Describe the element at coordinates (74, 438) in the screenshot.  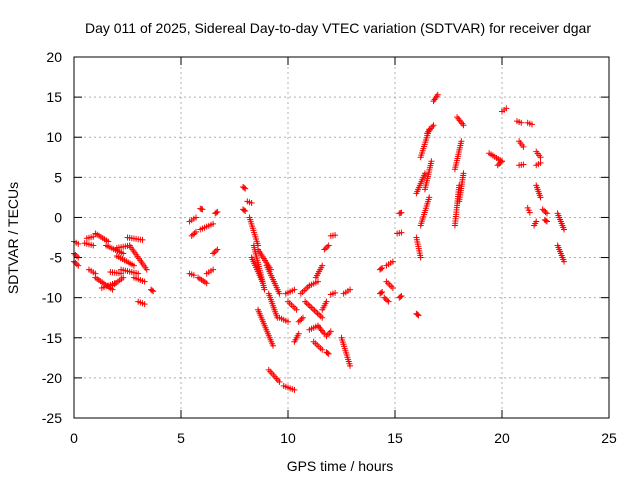
I see `x-tick-label: 0` at that location.